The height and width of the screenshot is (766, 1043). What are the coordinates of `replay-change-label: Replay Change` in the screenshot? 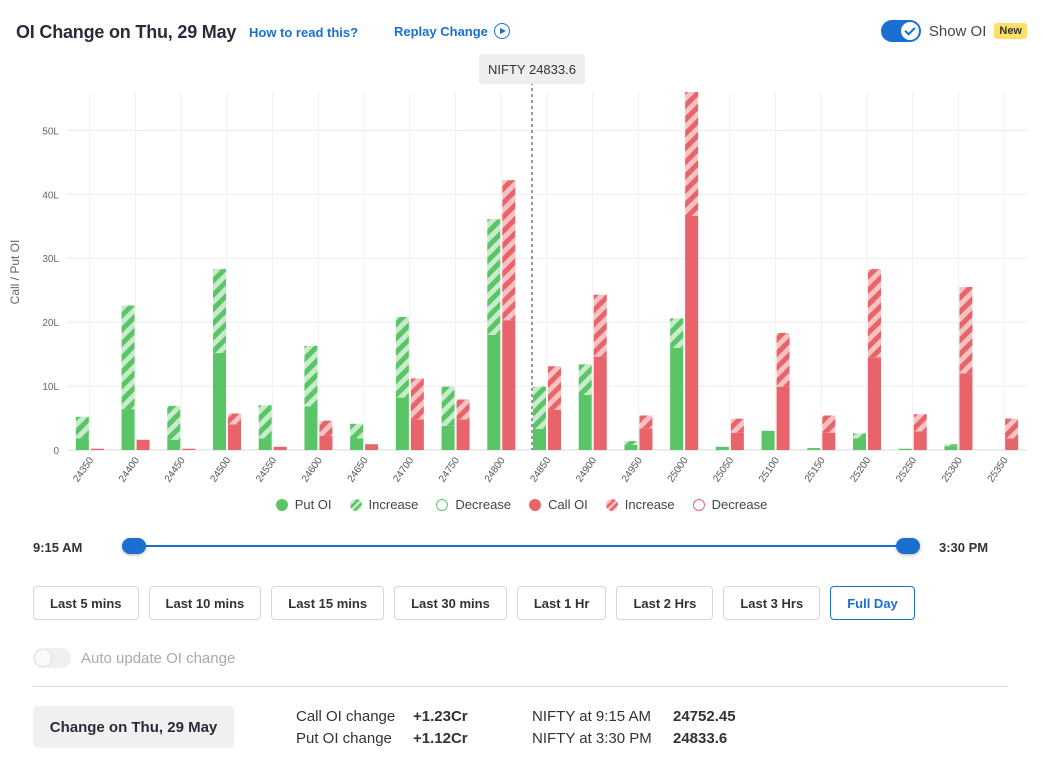 It's located at (441, 31).